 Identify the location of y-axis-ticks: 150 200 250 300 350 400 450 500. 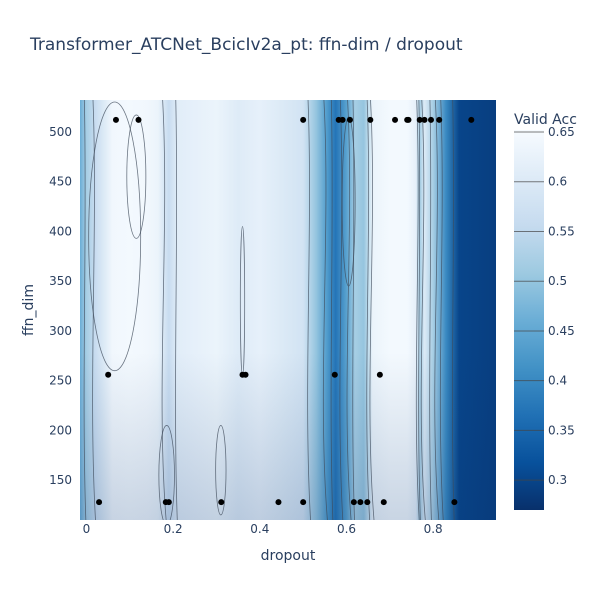
(60, 306).